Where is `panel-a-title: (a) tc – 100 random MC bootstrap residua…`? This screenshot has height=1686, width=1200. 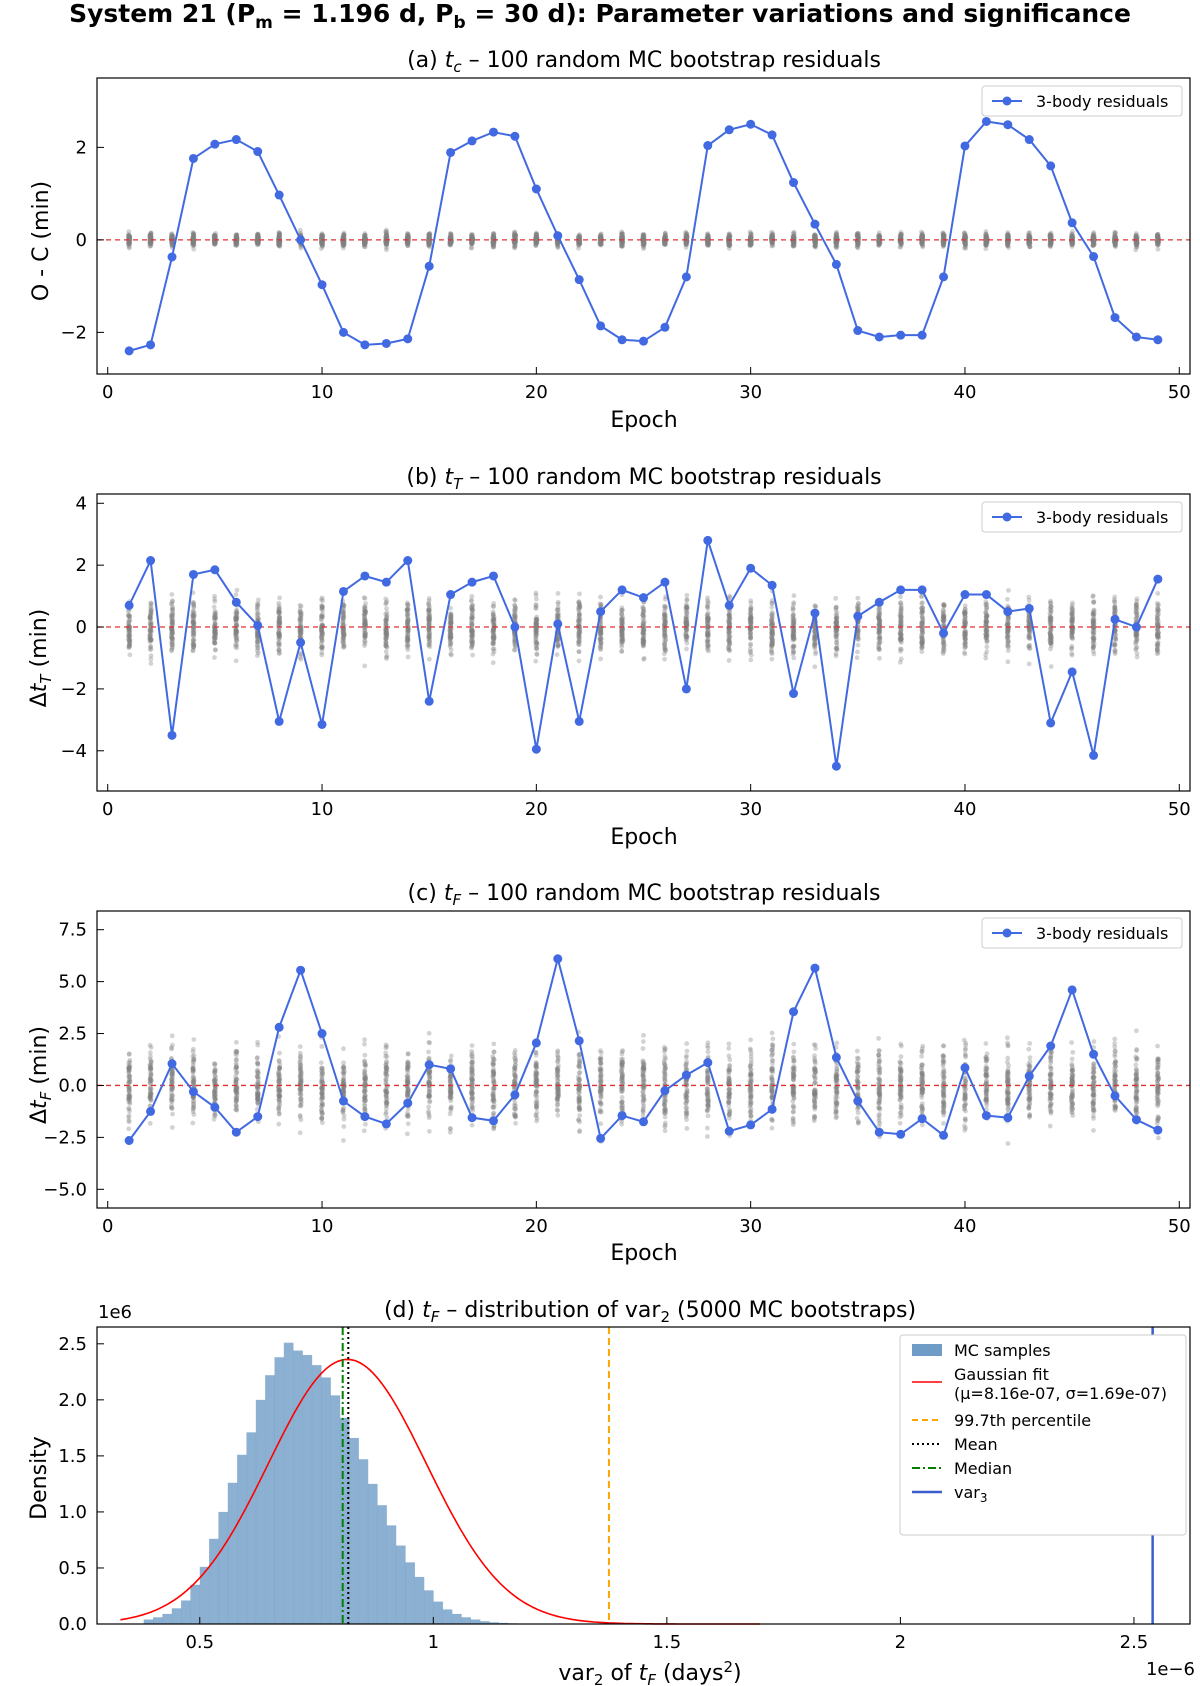
panel-a-title: (a) tc – 100 random MC bootstrap residua… is located at coordinates (644, 62).